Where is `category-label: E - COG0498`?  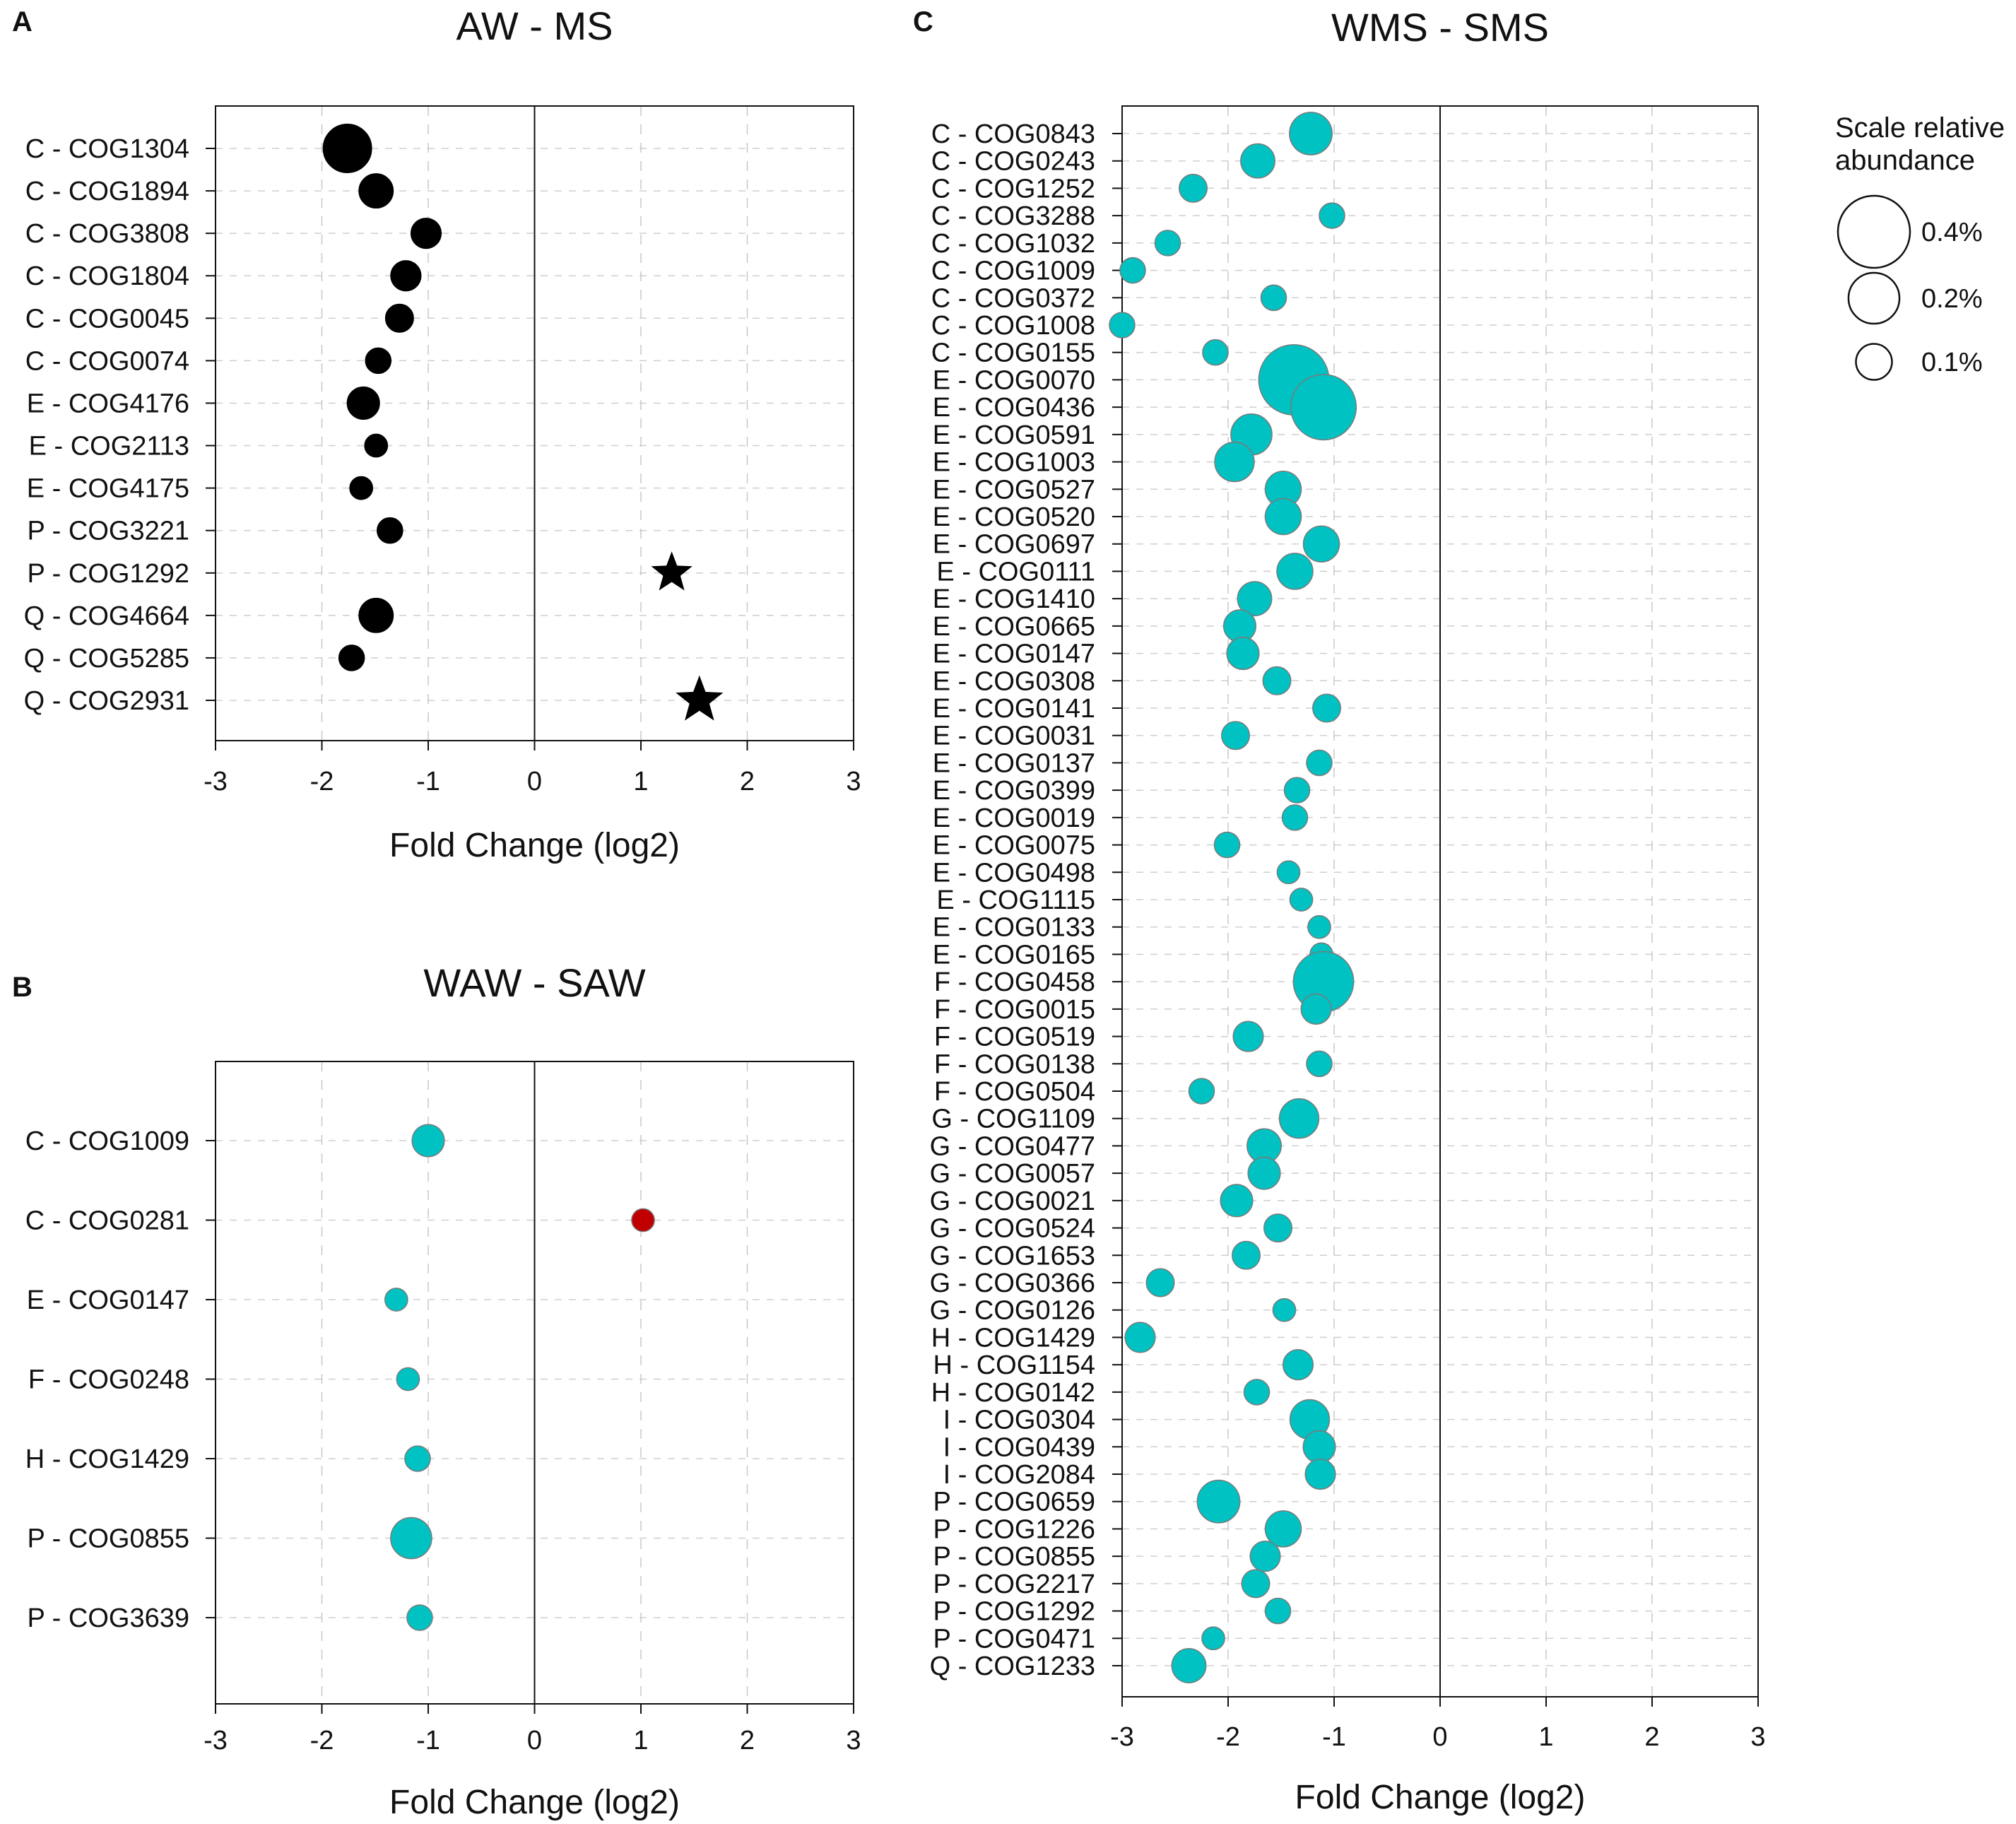 category-label: E - COG0498 is located at coordinates (1014, 873).